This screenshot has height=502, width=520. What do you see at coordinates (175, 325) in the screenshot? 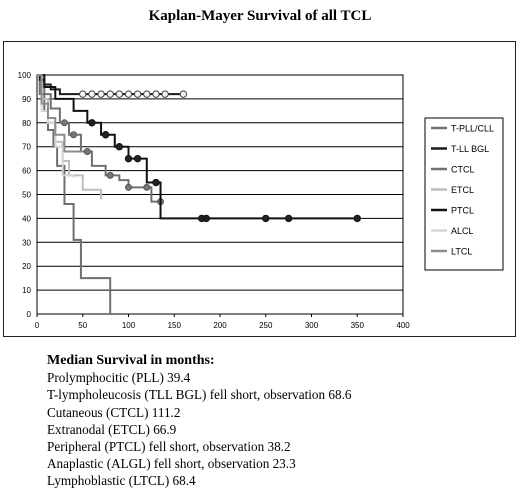
I see `x-tick-label: 150` at bounding box center [175, 325].